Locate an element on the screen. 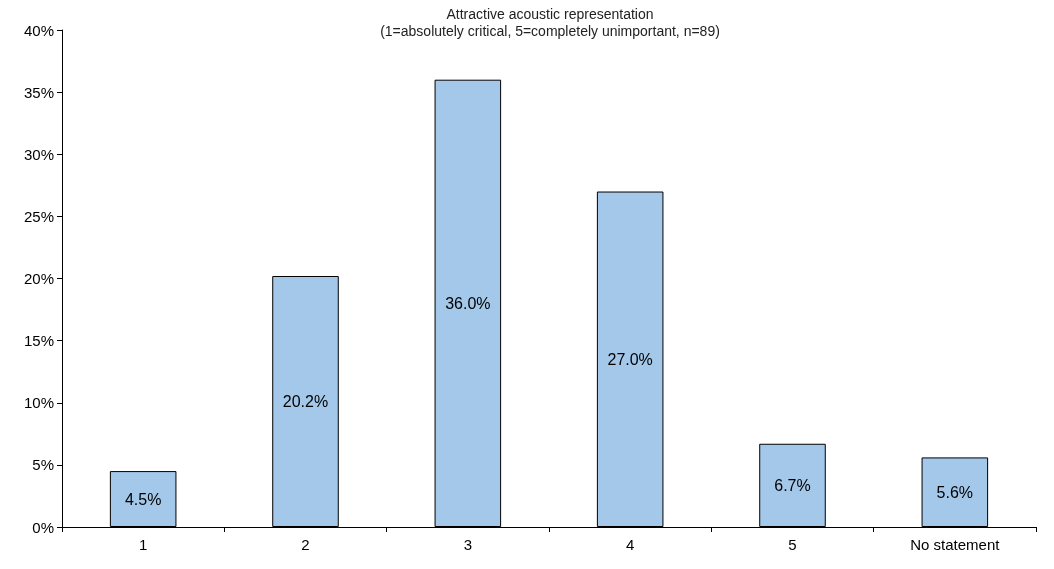 This screenshot has width=1054, height=569. chart-title: Attractive acoustic representation is located at coordinates (550, 14).